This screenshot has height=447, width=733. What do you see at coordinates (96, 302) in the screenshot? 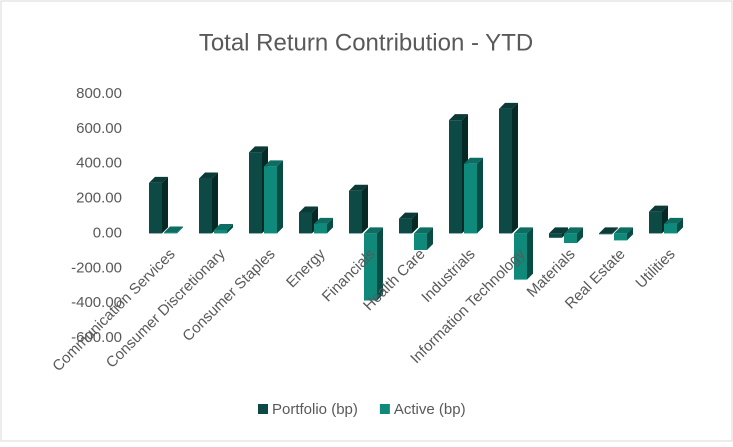
I see `y-tick-label: -400.00` at bounding box center [96, 302].